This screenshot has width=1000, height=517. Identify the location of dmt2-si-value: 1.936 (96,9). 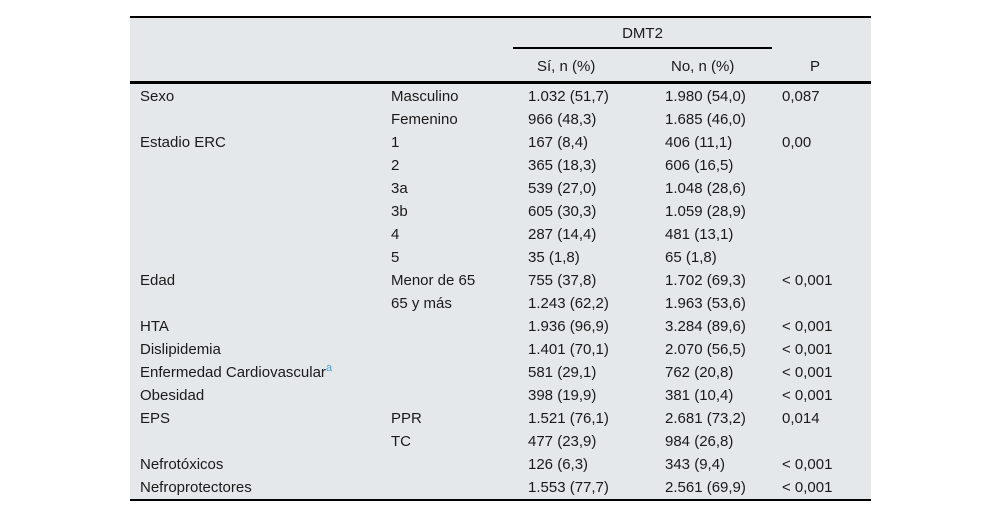
(568, 326).